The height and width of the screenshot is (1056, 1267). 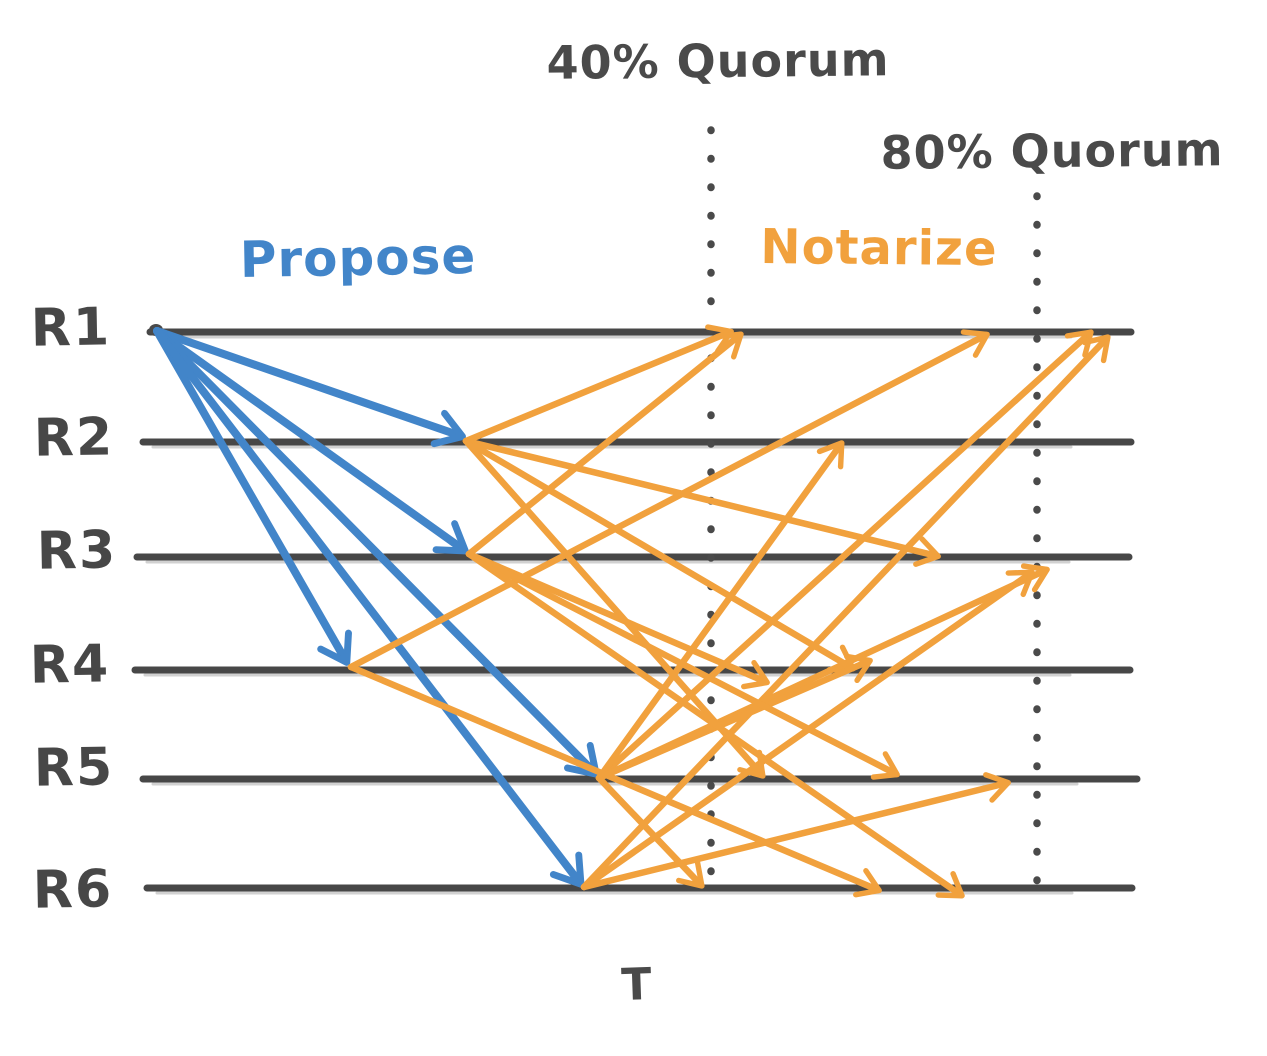 What do you see at coordinates (795, 831) in the screenshot?
I see `notarize-arrow-R6-R5` at bounding box center [795, 831].